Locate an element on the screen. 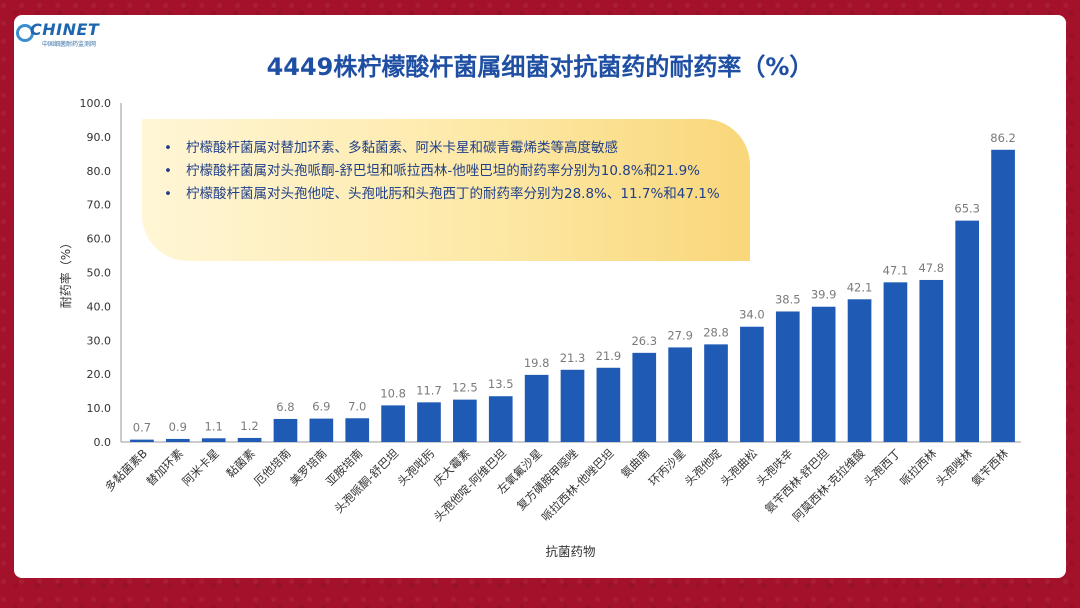  data-label: 7.0 is located at coordinates (357, 406).